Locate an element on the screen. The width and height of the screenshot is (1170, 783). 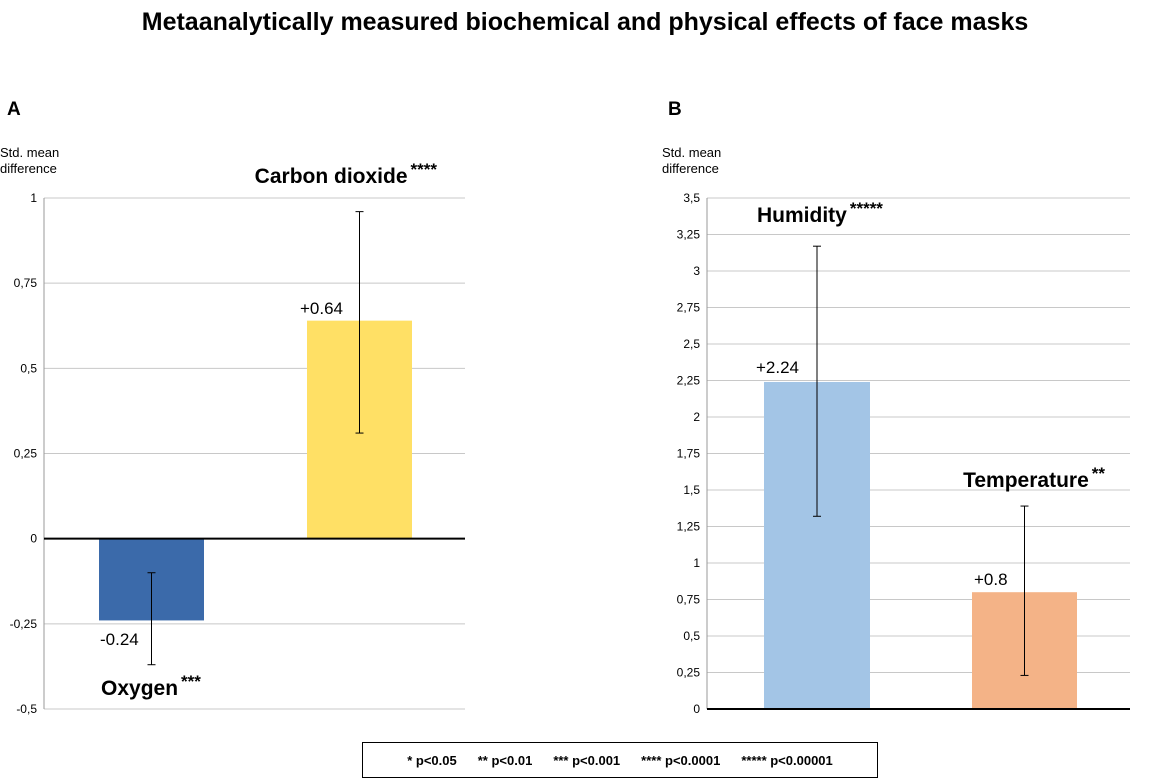
significance-stars: ** is located at coordinates (1099, 473).